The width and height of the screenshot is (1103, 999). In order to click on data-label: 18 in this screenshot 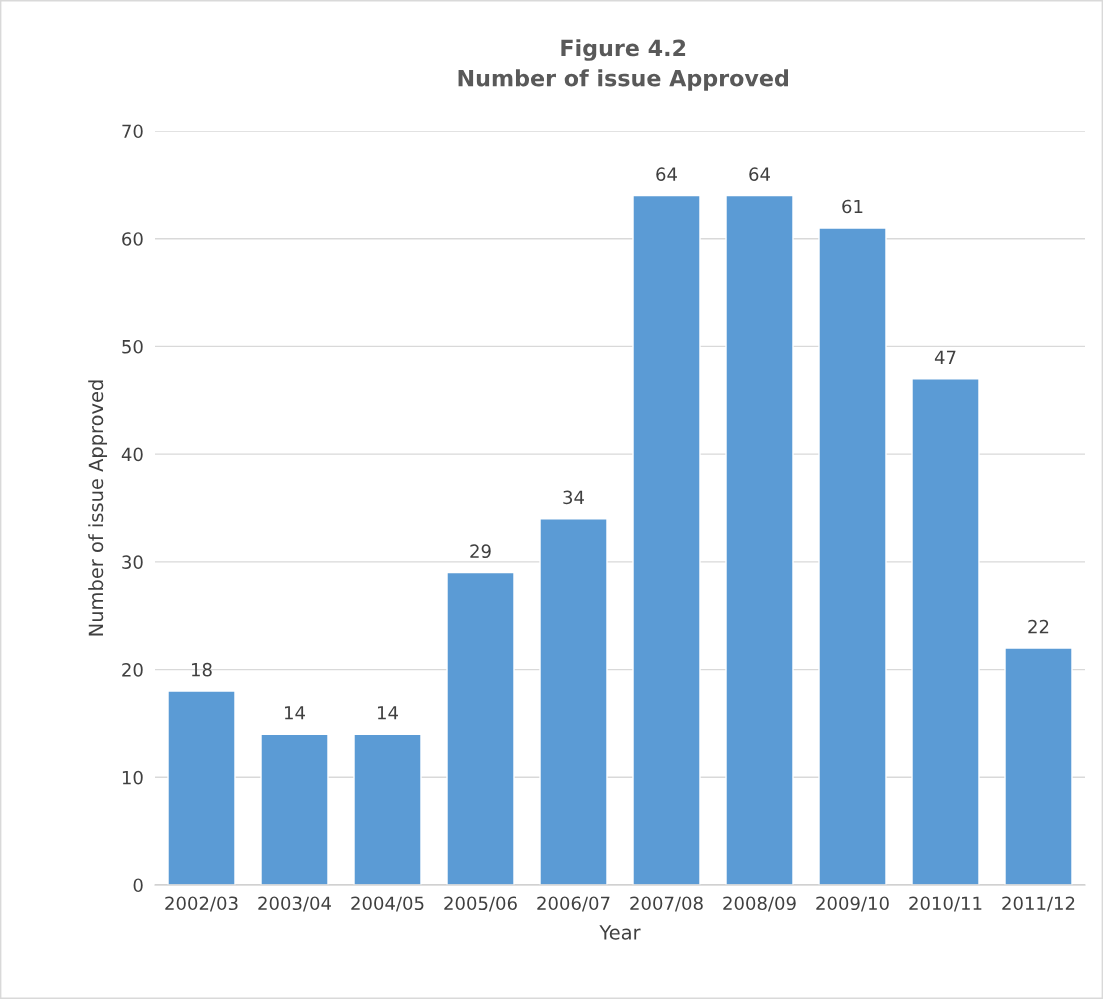, I will do `click(202, 669)`.